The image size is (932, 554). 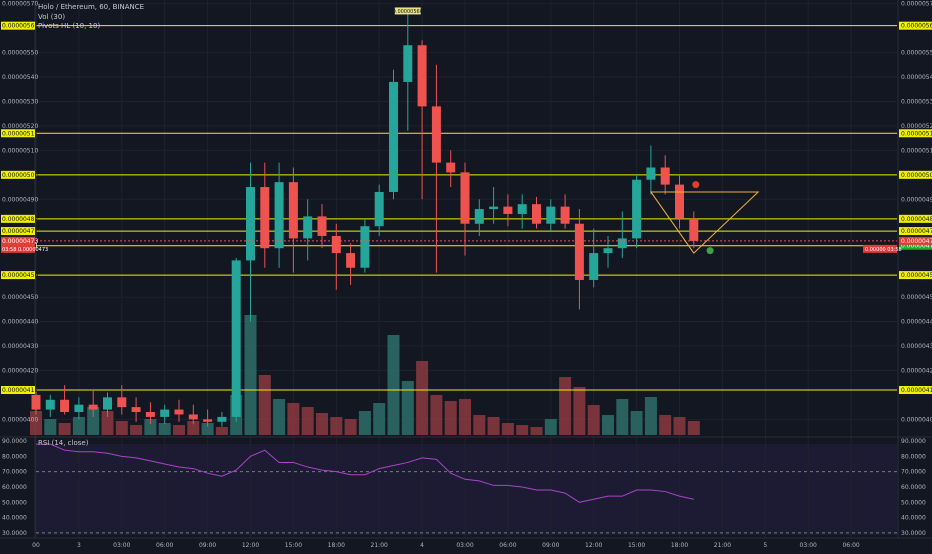 What do you see at coordinates (710, 251) in the screenshot?
I see `buy-signal-icon` at bounding box center [710, 251].